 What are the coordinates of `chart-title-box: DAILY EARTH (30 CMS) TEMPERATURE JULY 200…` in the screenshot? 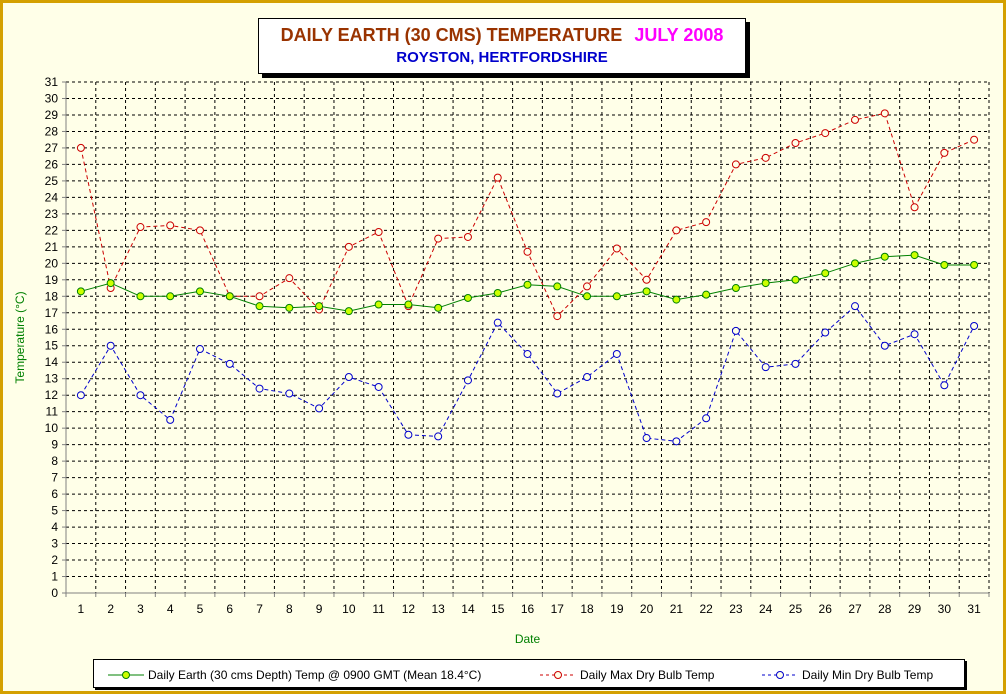 It's located at (502, 46).